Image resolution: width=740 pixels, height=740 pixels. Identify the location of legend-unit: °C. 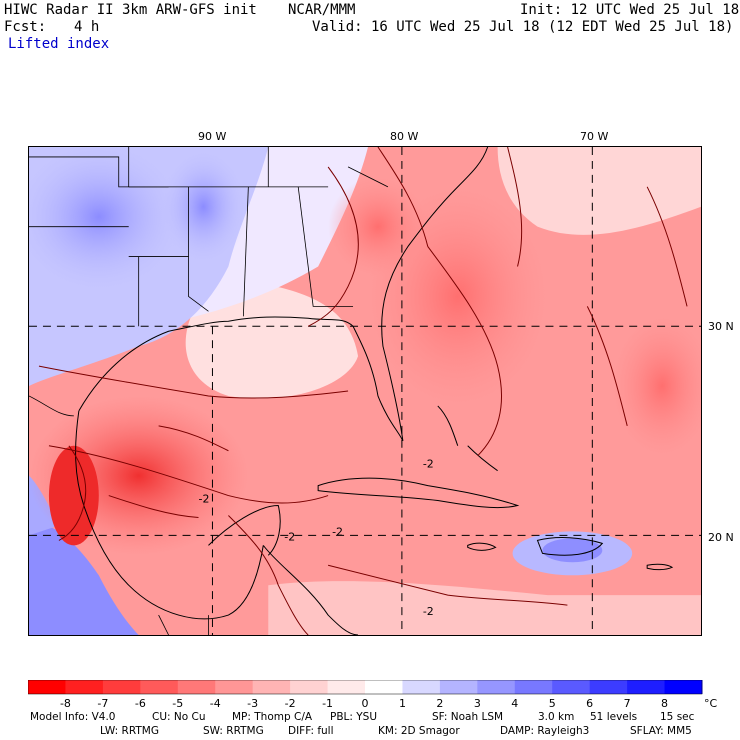
(711, 703).